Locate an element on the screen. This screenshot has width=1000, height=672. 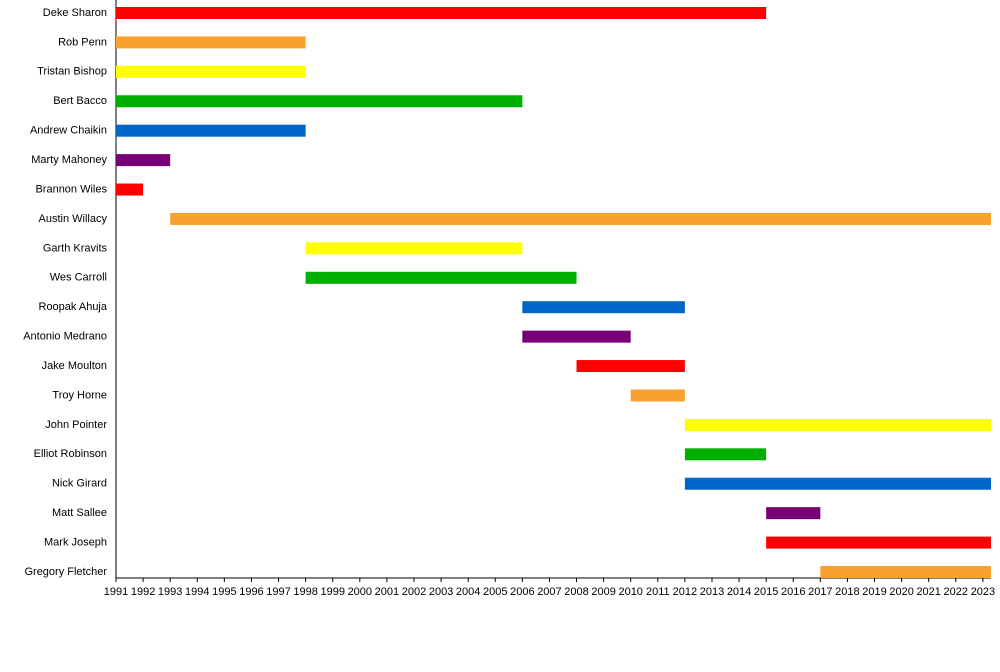
x-tick-label: 2001 is located at coordinates (387, 592).